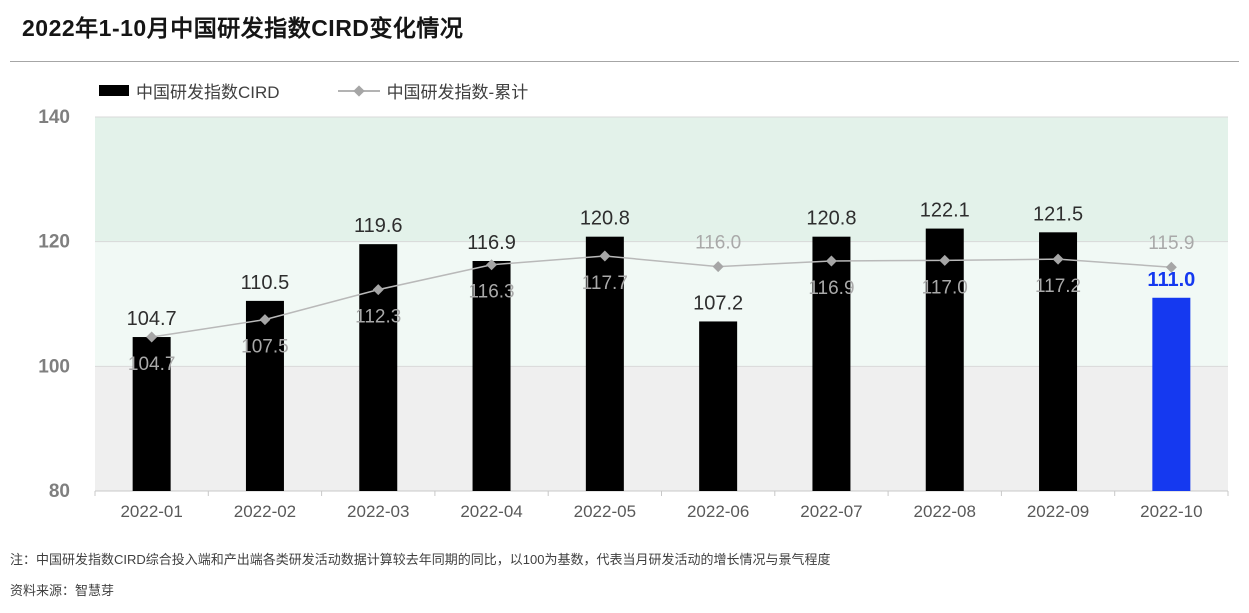 The width and height of the screenshot is (1249, 613). Describe the element at coordinates (945, 511) in the screenshot. I see `x-axis-tick-label-2022-08: 2022-08` at that location.